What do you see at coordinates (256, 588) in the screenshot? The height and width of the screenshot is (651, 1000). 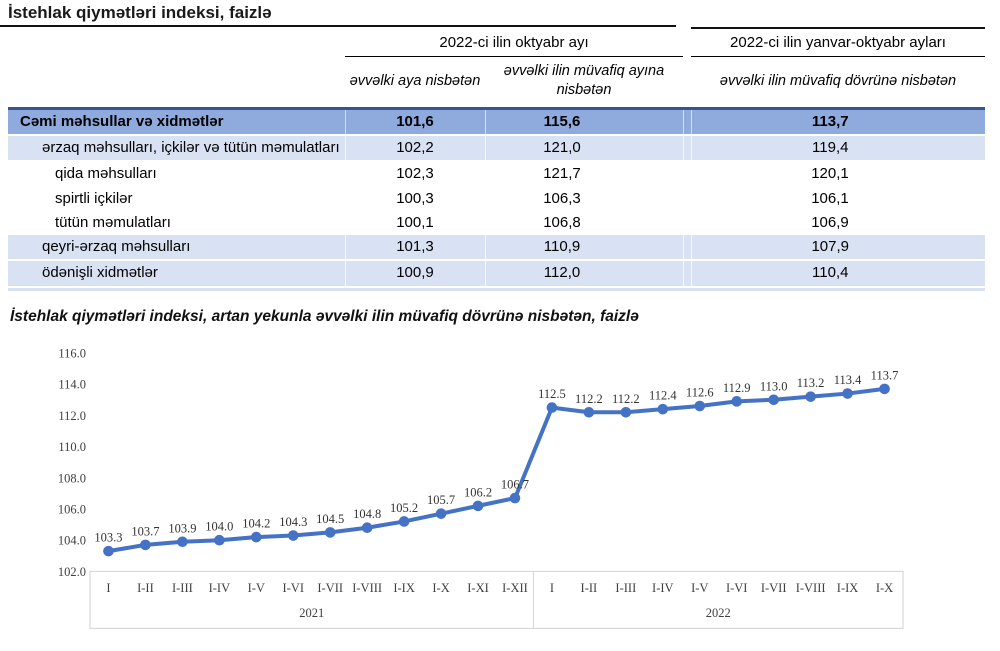 I see `x-axis-tick-label: I-V` at bounding box center [256, 588].